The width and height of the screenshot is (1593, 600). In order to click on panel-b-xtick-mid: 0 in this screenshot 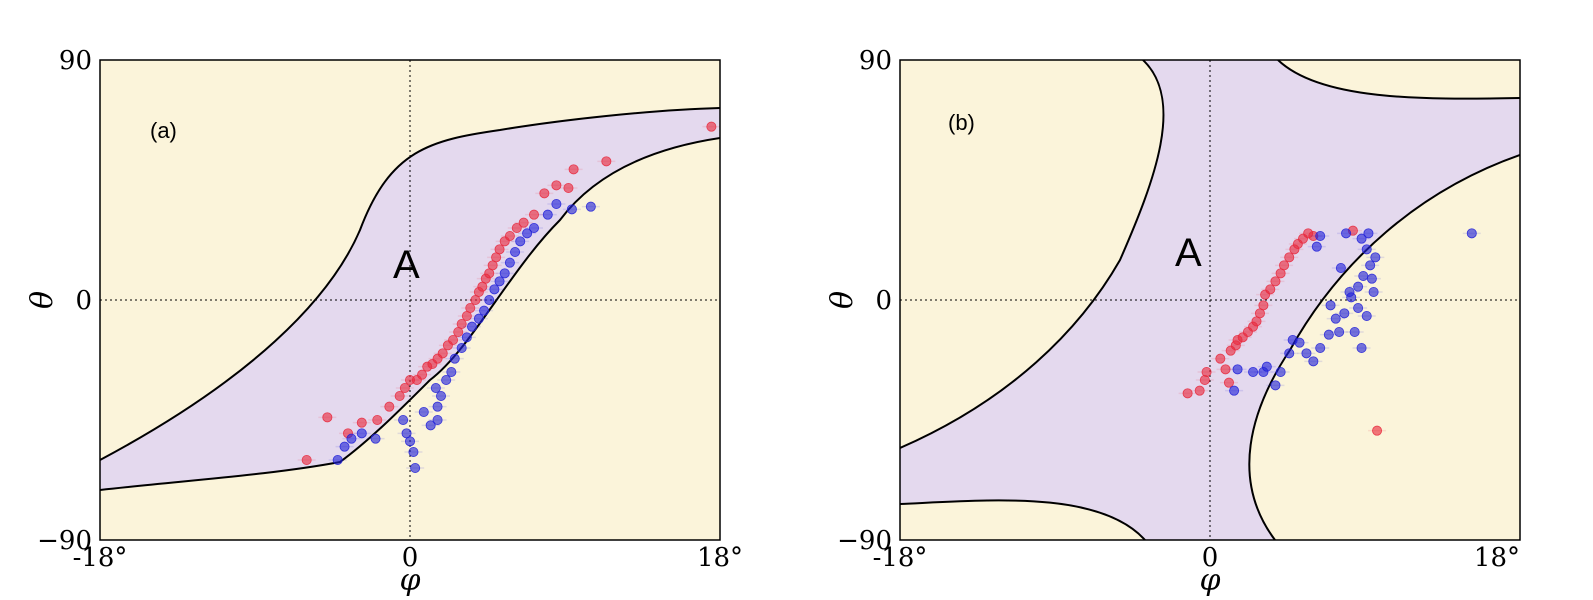, I will do `click(1210, 558)`.